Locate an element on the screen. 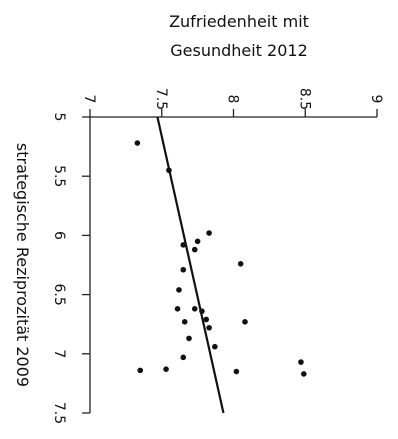 The height and width of the screenshot is (439, 398). x-axis-ticks: 5 5.5 6 6.5 7 7.5 is located at coordinates (70, 268).